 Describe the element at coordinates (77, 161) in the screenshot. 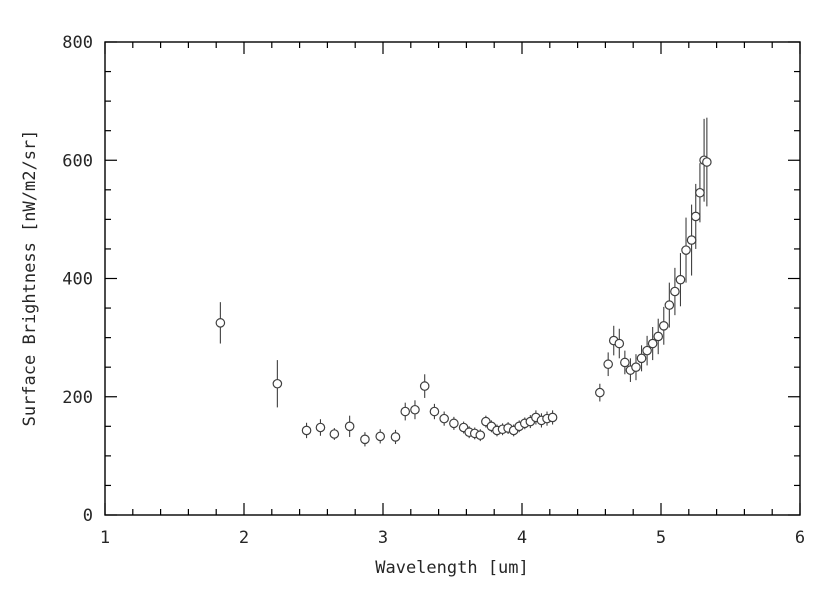

I see `y-tick-label: 600` at that location.